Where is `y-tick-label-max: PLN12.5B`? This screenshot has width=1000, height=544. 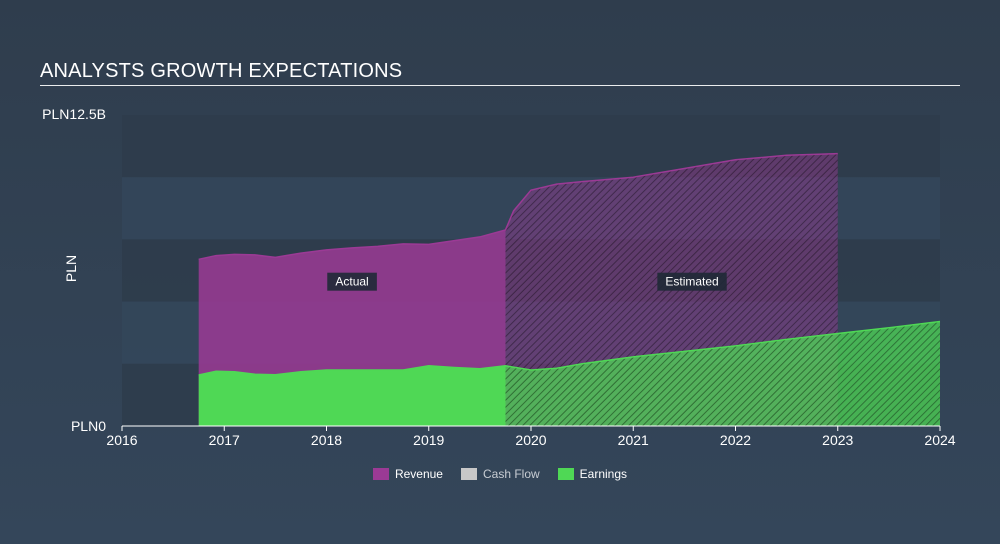 y-tick-label-max: PLN12.5B is located at coordinates (74, 114).